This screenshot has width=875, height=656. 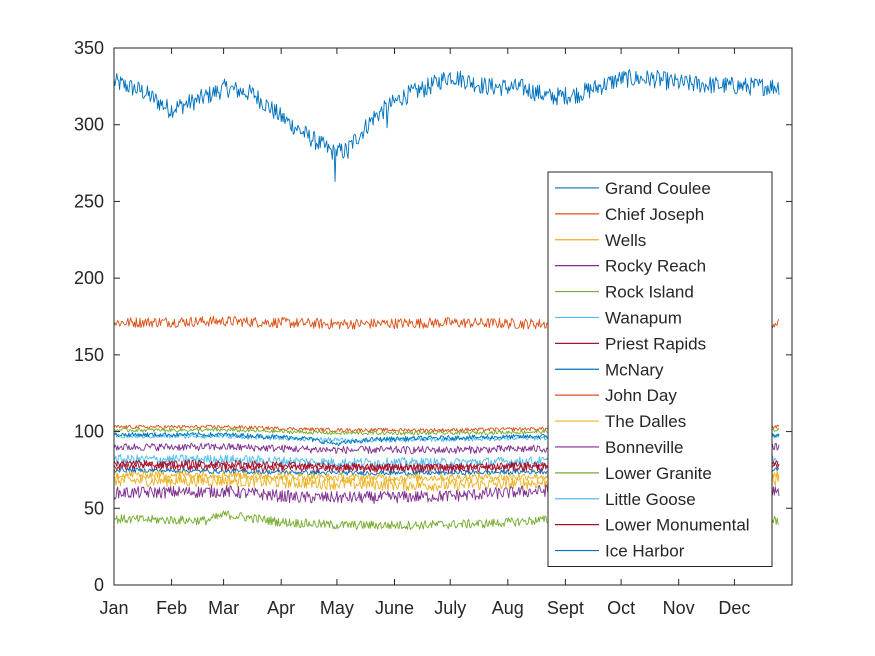 What do you see at coordinates (113, 608) in the screenshot?
I see `x-tick-label: Jan` at bounding box center [113, 608].